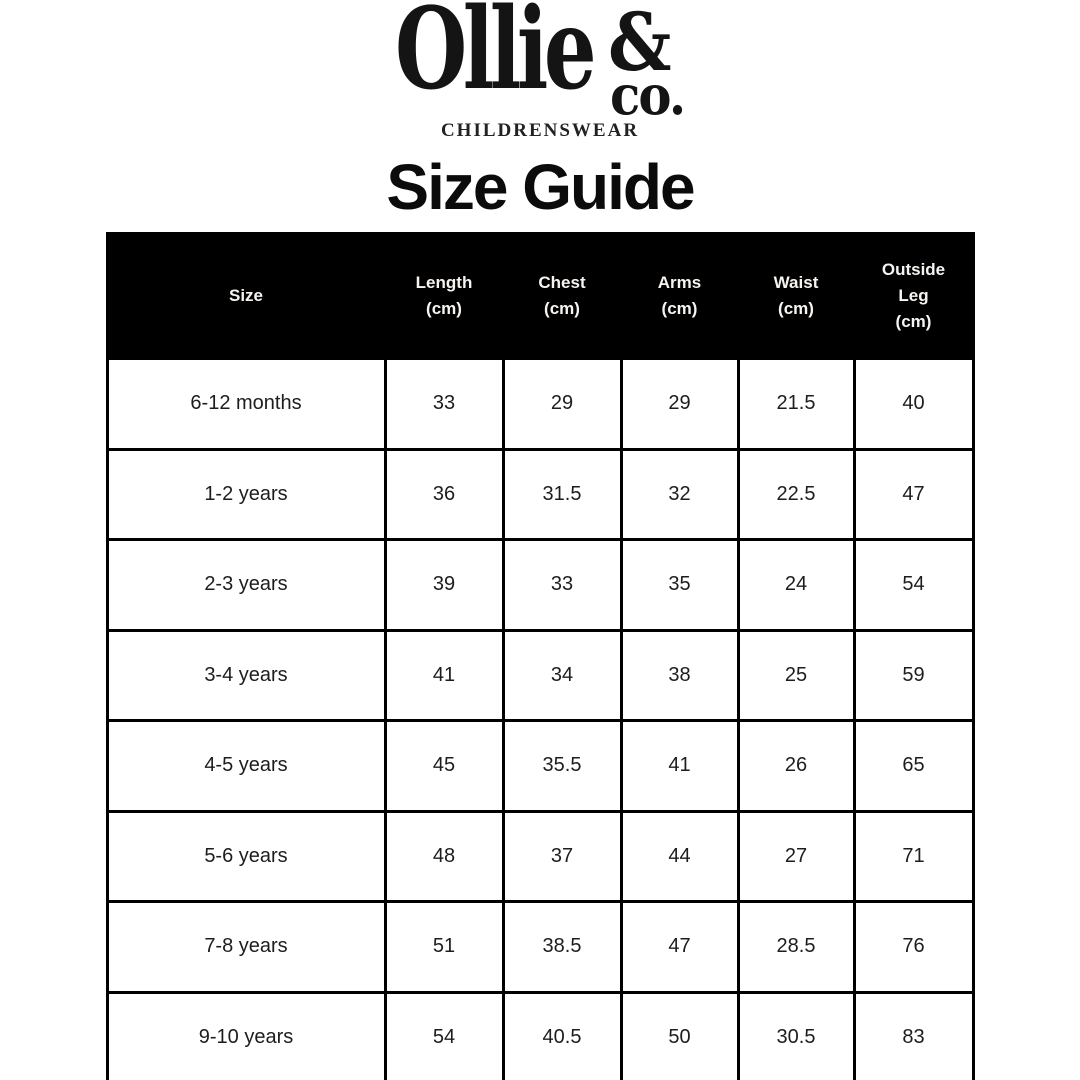 This screenshot has width=1080, height=1080. What do you see at coordinates (679, 404) in the screenshot?
I see `arms-cell: 29` at bounding box center [679, 404].